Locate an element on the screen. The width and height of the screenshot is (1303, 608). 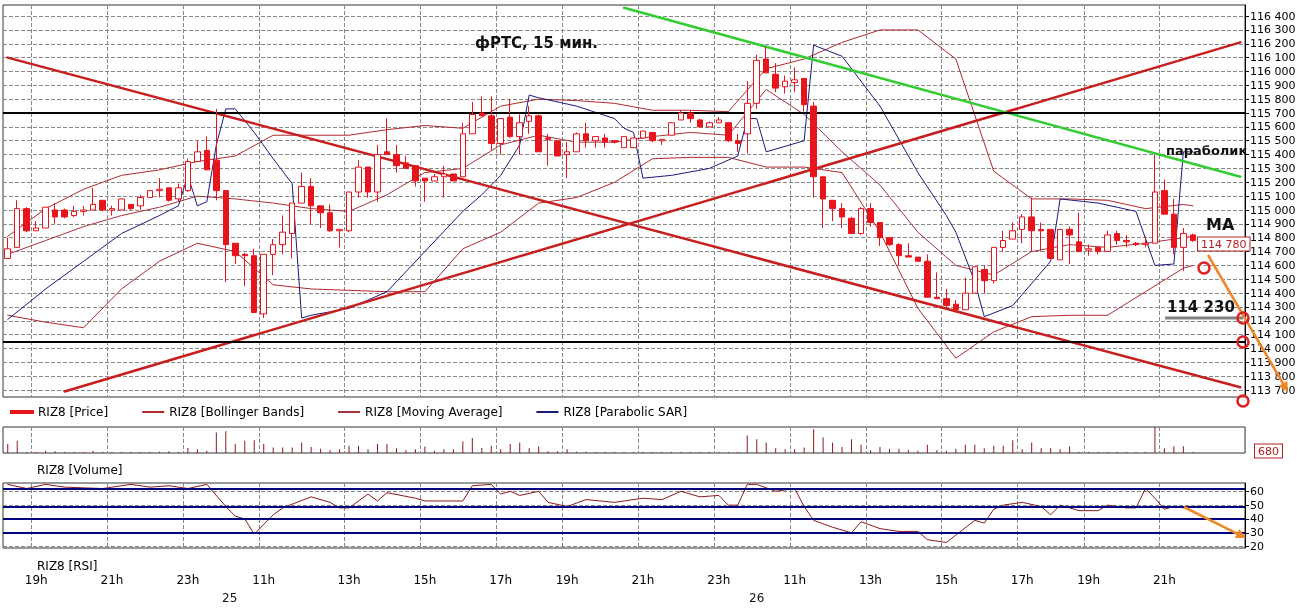
y-tick-label: 116 000 is located at coordinates (1273, 71).